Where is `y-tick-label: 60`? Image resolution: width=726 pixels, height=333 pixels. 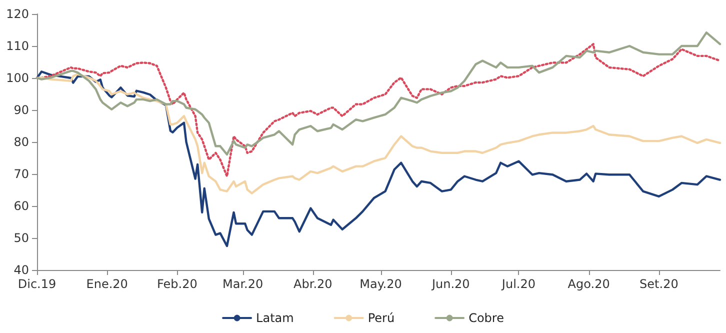
y-tick-label: 60 is located at coordinates (21, 206).